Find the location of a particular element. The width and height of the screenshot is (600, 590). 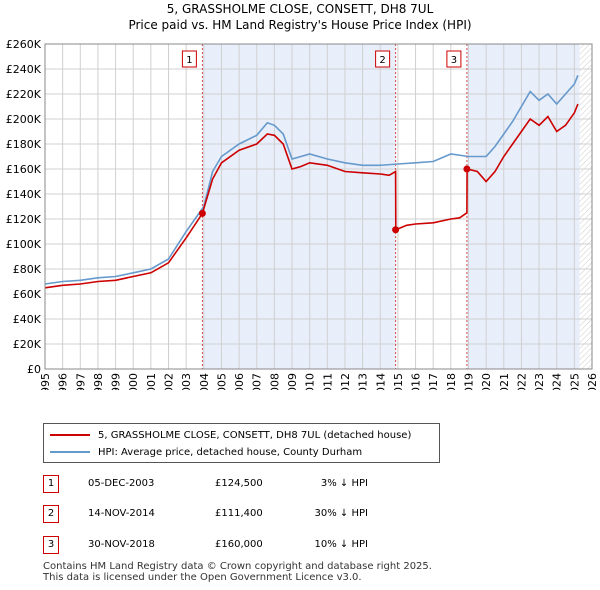

sale-date: 14-NOV-2014 is located at coordinates (121, 513).